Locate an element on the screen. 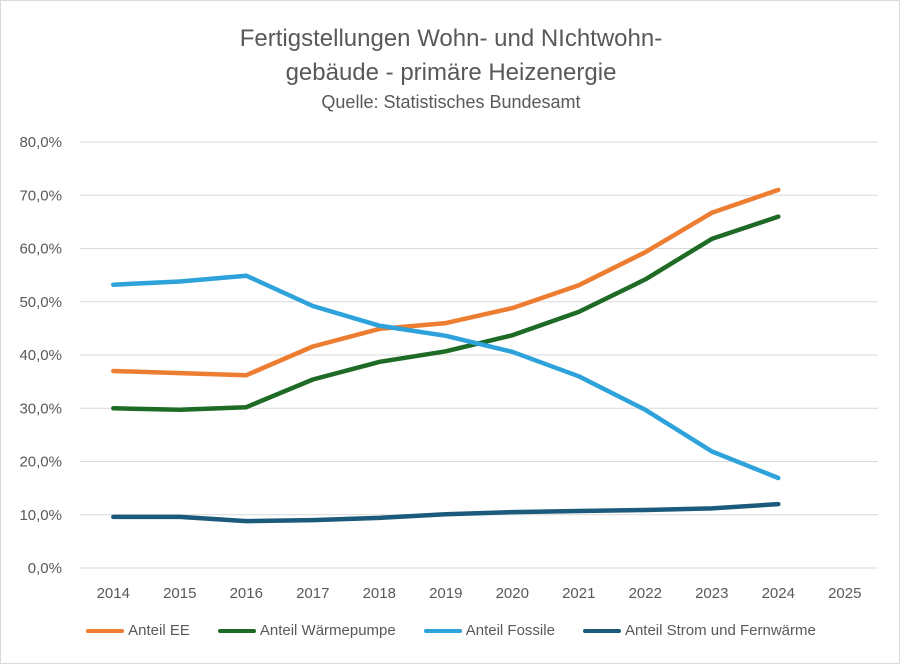 This screenshot has height=666, width=902. x-tick-label: 2019 is located at coordinates (445, 593).